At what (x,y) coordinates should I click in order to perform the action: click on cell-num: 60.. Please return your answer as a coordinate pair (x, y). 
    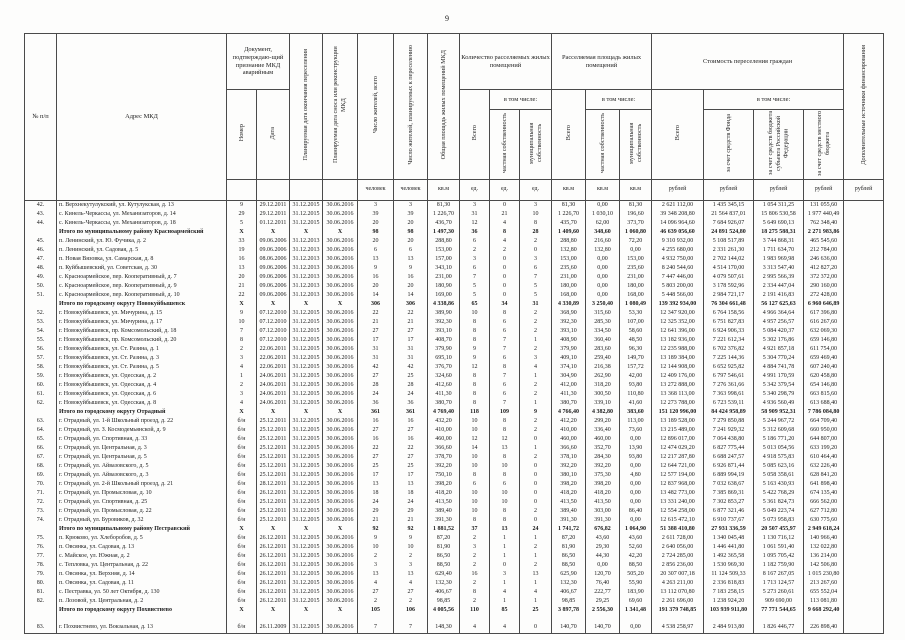
    Looking at the image, I should click on (40, 385).